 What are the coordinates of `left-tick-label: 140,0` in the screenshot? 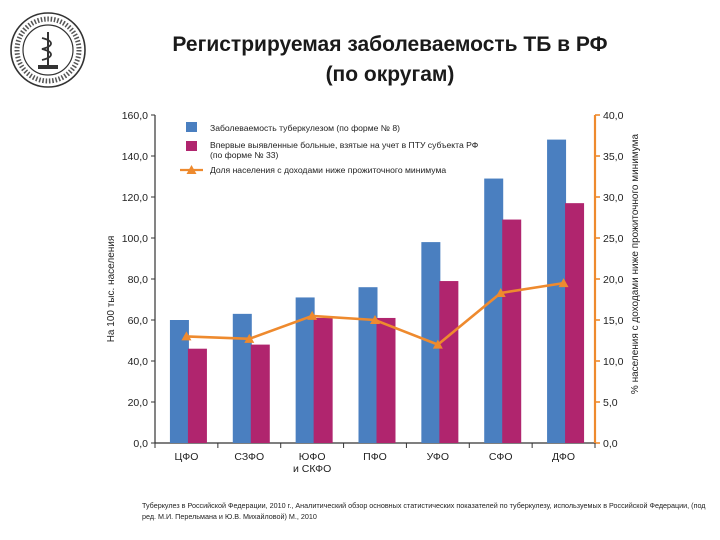 It's located at (135, 157).